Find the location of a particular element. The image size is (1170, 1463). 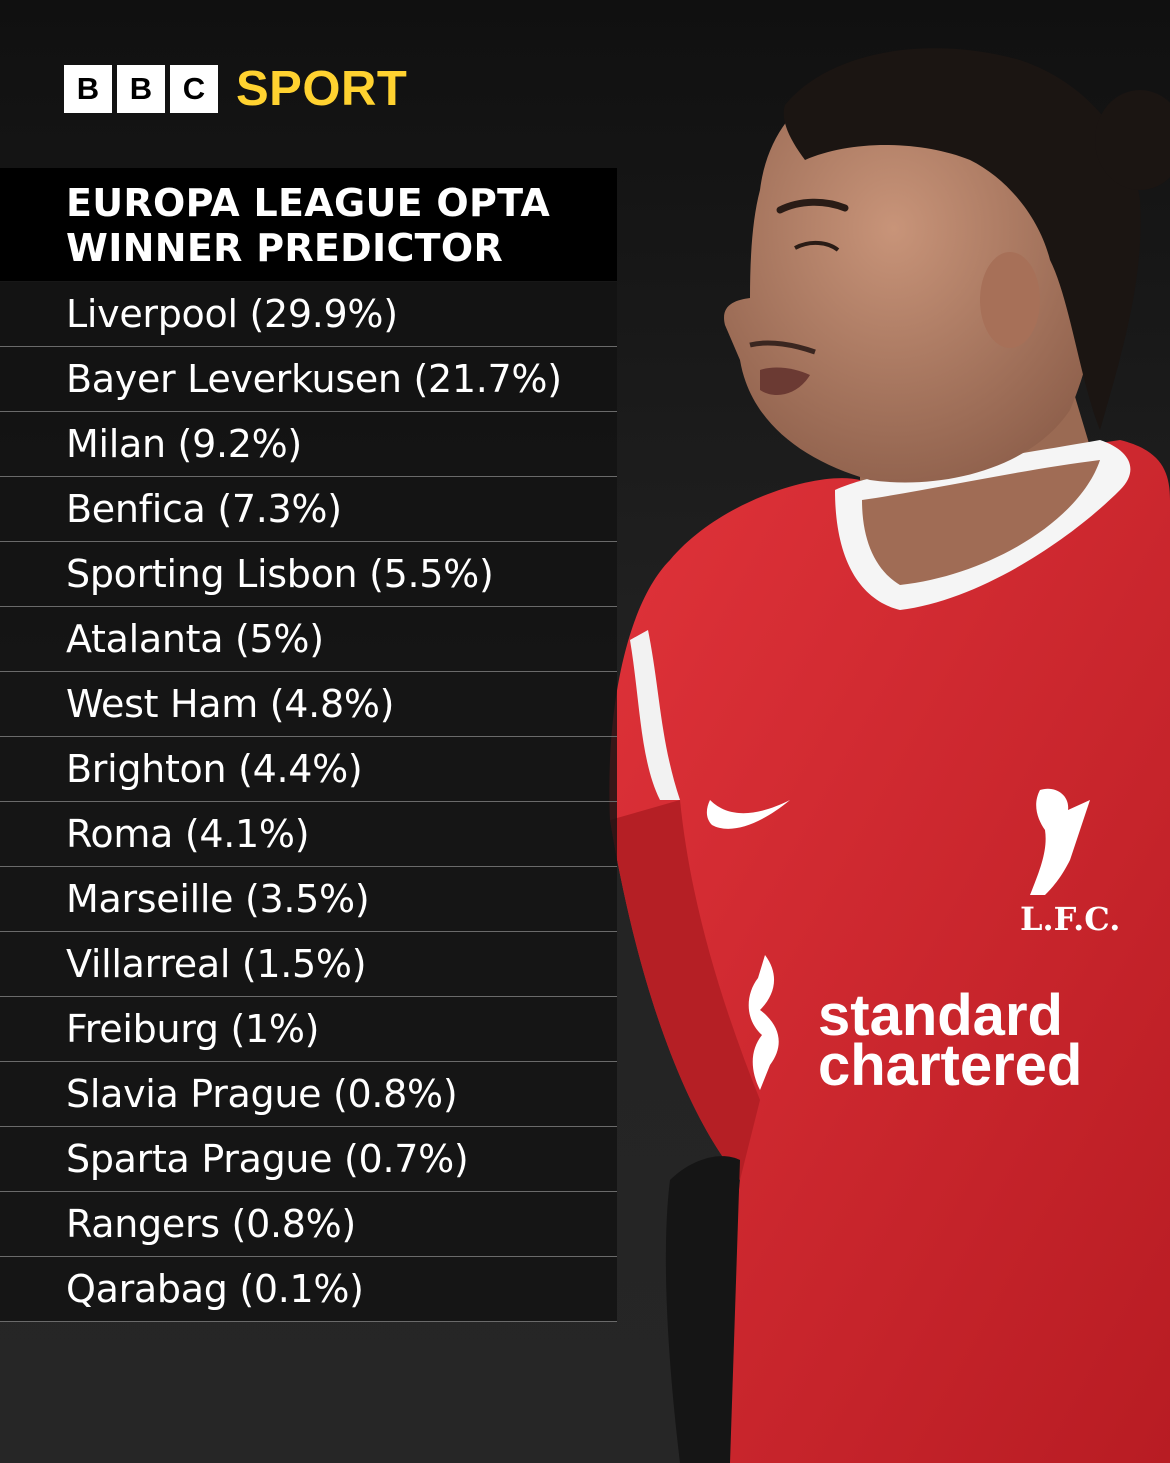

list-item: Atalanta (5%) is located at coordinates (308, 639).